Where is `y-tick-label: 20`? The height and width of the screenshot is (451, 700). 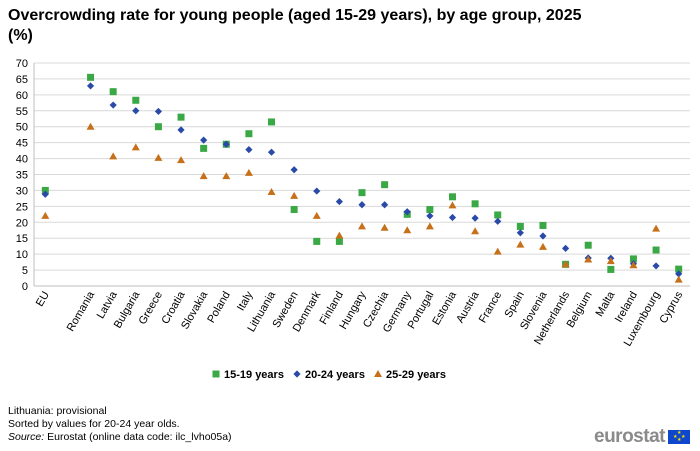 y-tick-label: 20 is located at coordinates (22, 223).